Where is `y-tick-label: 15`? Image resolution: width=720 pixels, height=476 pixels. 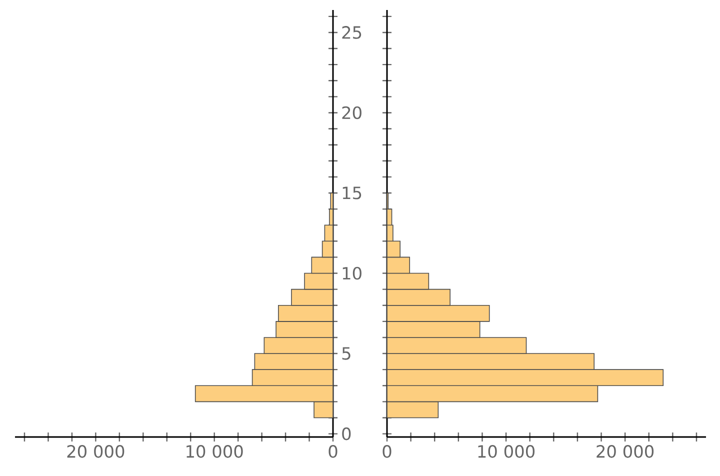 y-tick-label: 15 is located at coordinates (352, 193).